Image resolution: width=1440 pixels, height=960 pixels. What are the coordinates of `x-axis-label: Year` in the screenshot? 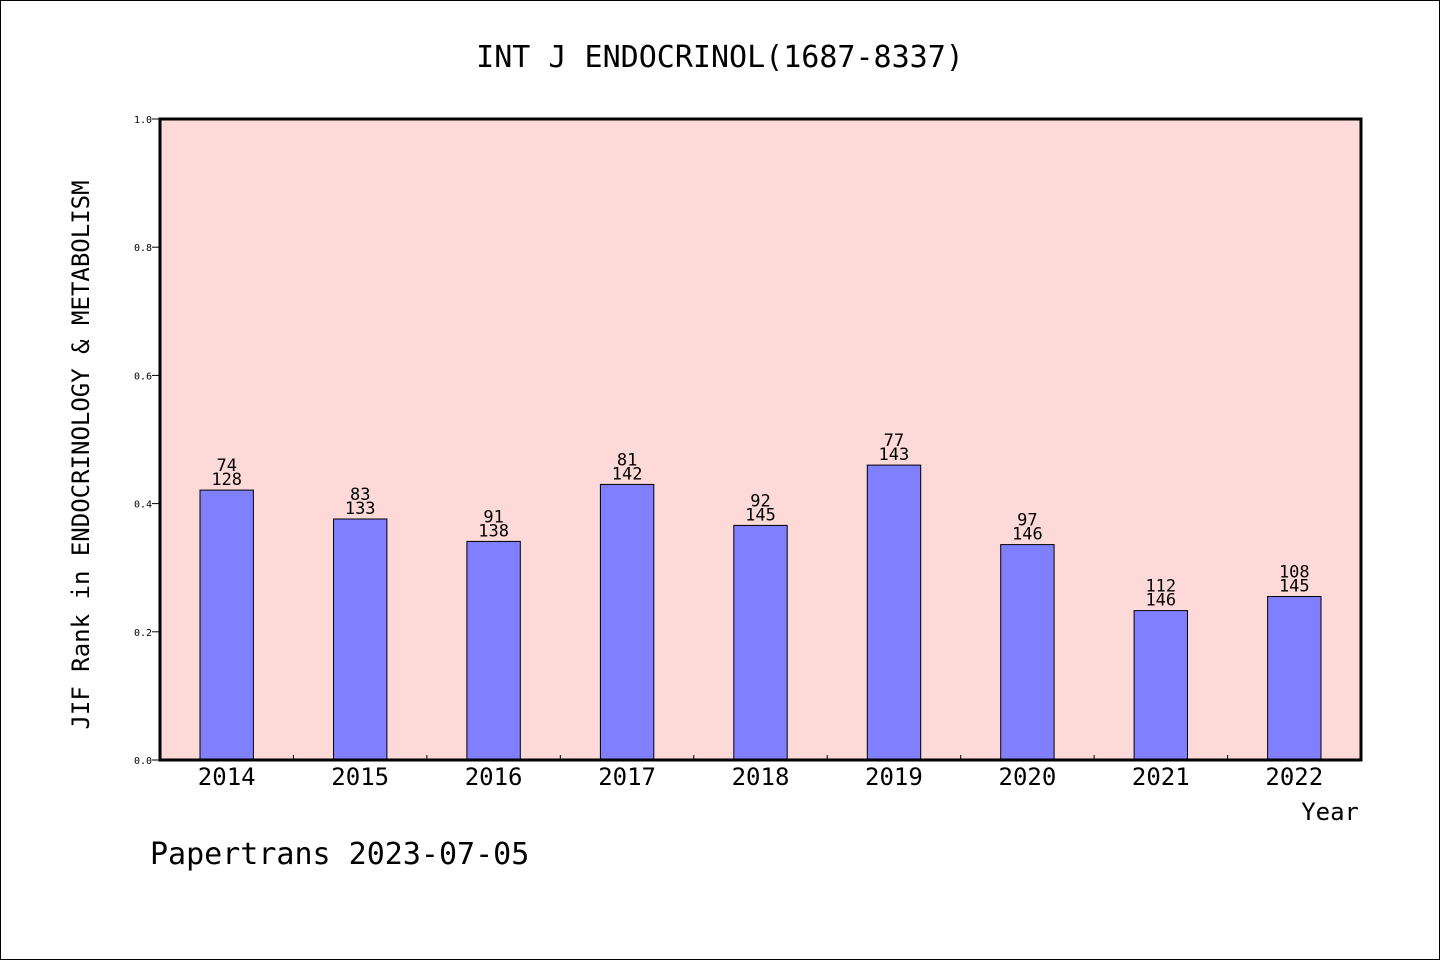 It's located at (1330, 812).